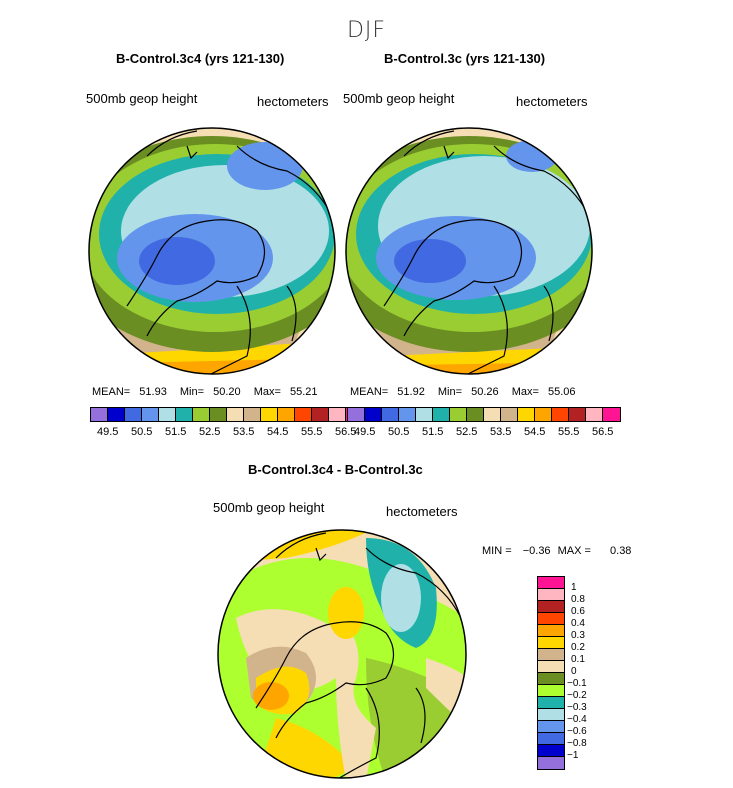 The image size is (733, 788). I want to click on panel-1-units-label: hectometers, so click(293, 101).